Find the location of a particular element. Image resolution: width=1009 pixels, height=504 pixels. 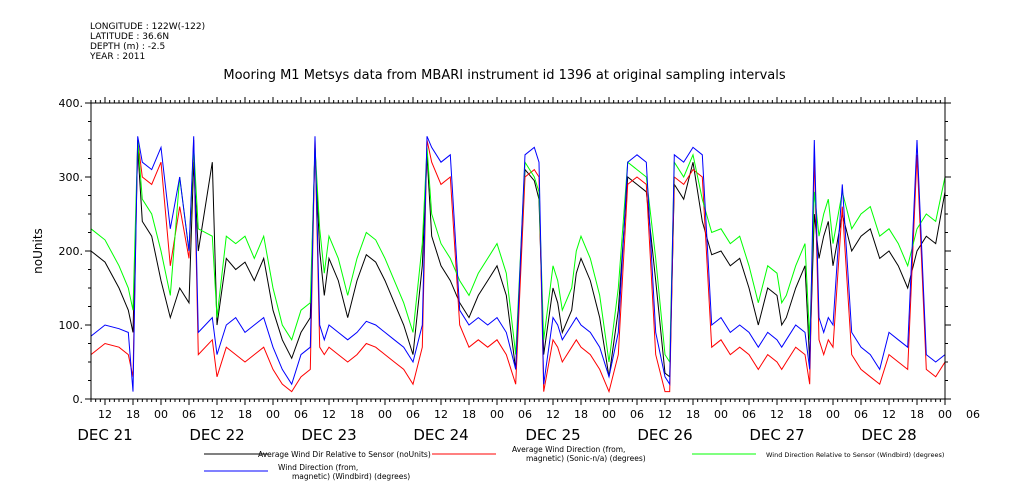

x-day-label: DEC 23 is located at coordinates (328, 435).